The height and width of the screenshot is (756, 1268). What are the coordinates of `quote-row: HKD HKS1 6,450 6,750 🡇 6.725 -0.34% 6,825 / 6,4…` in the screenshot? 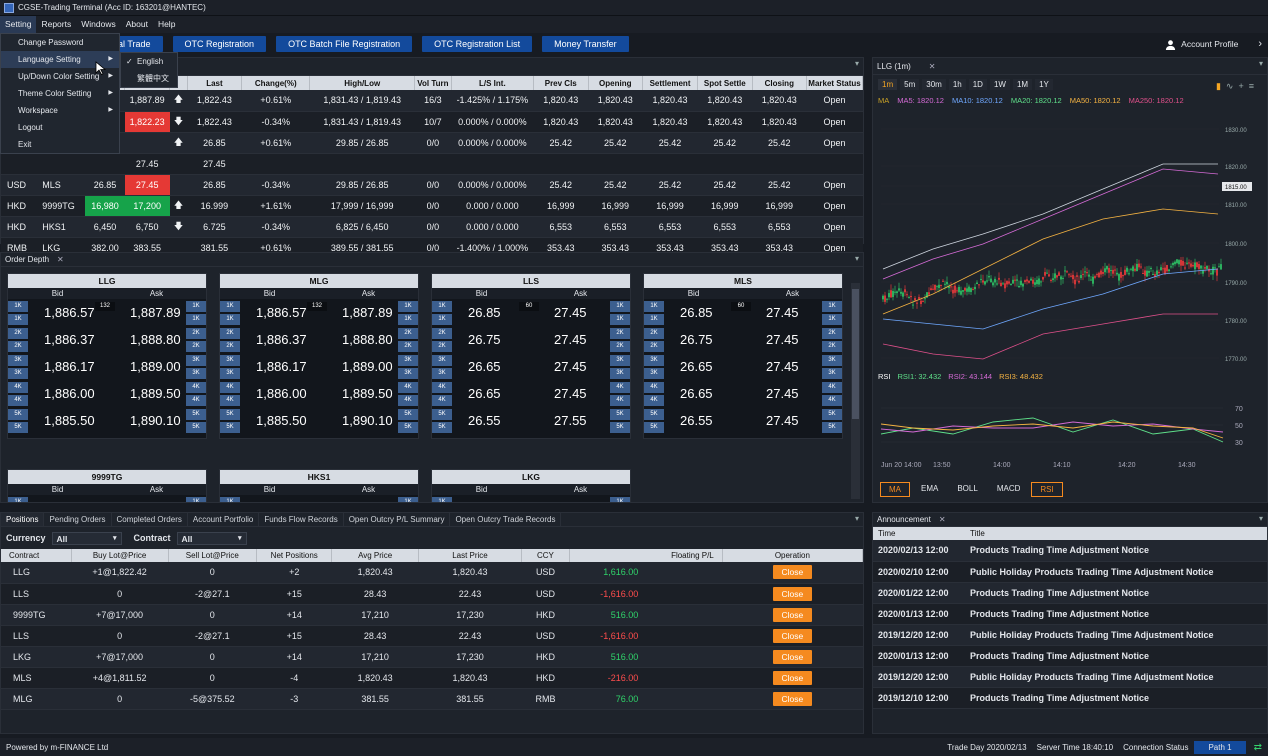 It's located at (432, 227).